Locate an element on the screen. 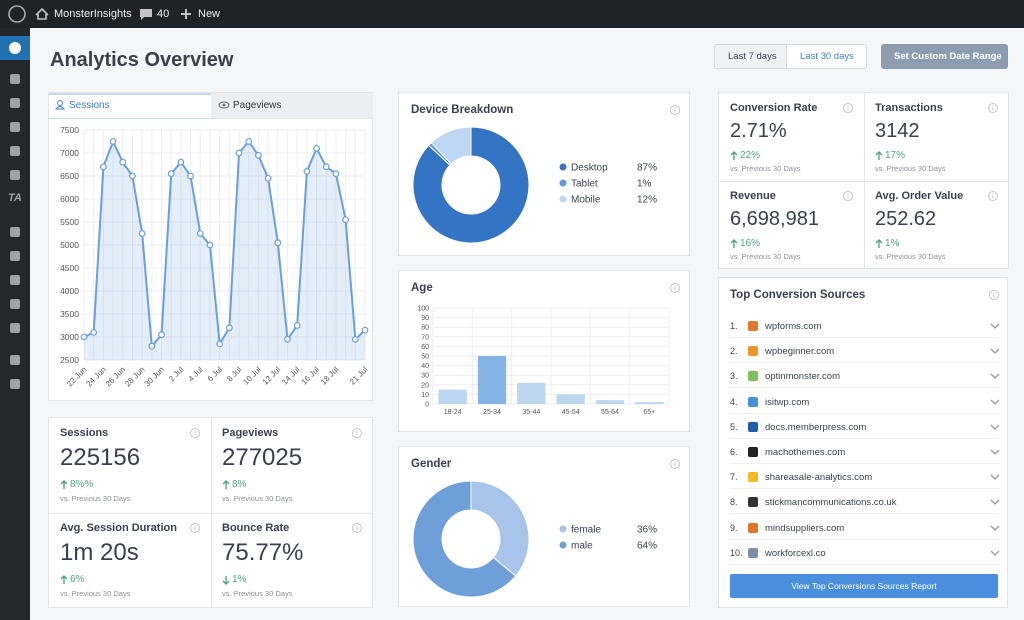 The width and height of the screenshot is (1024, 620). report-button-bg is located at coordinates (864, 586).